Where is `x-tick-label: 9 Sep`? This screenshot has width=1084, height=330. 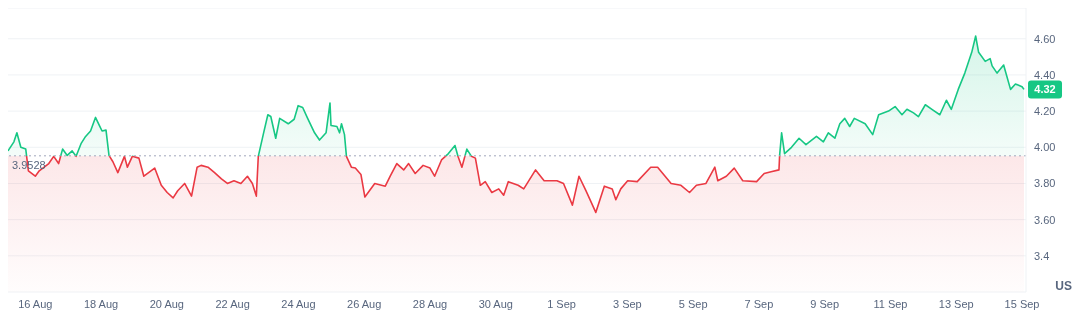 x-tick-label: 9 Sep is located at coordinates (825, 303).